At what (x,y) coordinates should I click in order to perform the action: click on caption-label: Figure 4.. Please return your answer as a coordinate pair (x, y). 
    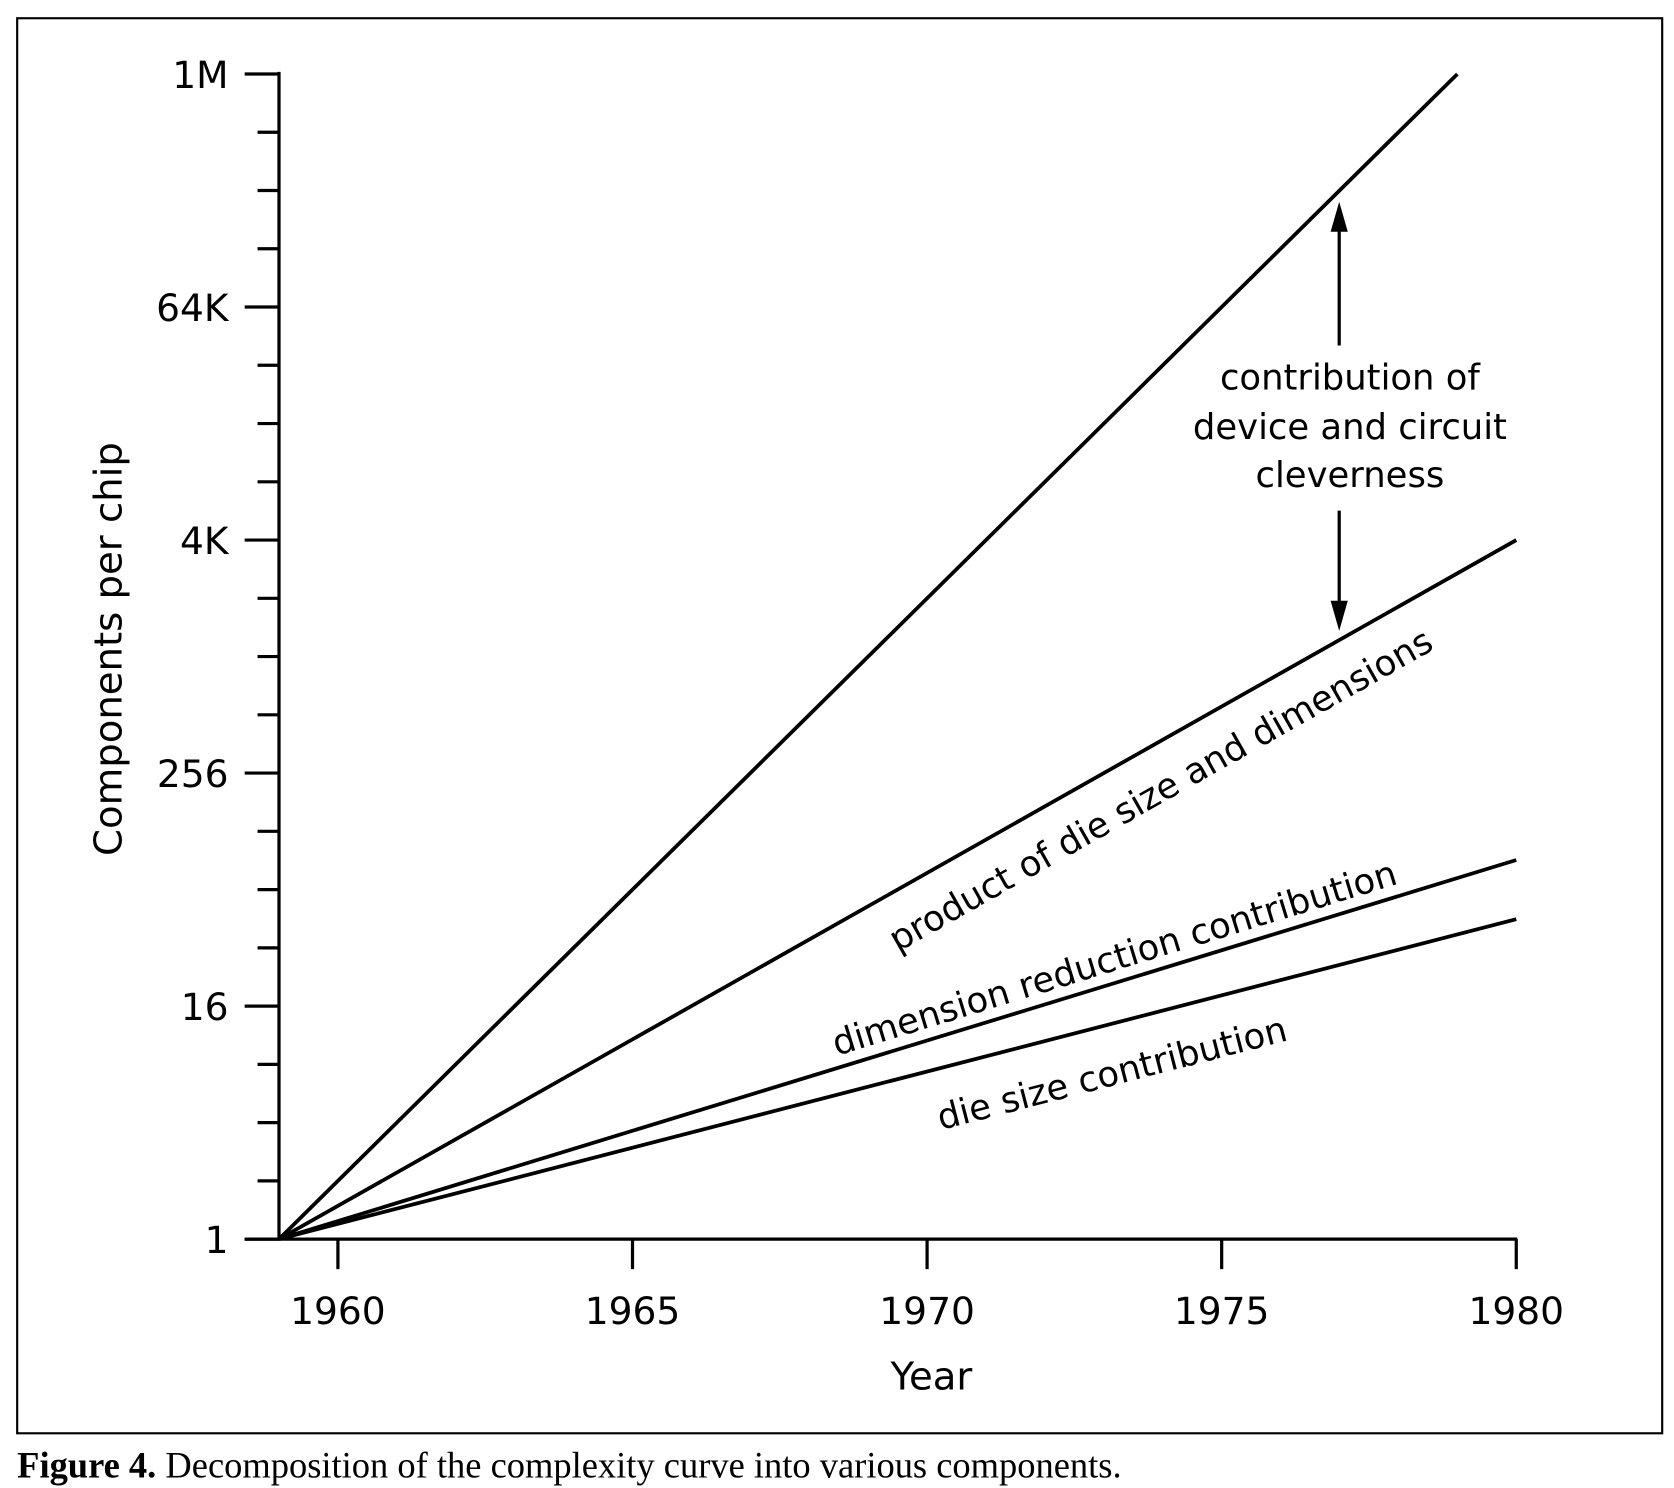
    Looking at the image, I should click on (86, 1464).